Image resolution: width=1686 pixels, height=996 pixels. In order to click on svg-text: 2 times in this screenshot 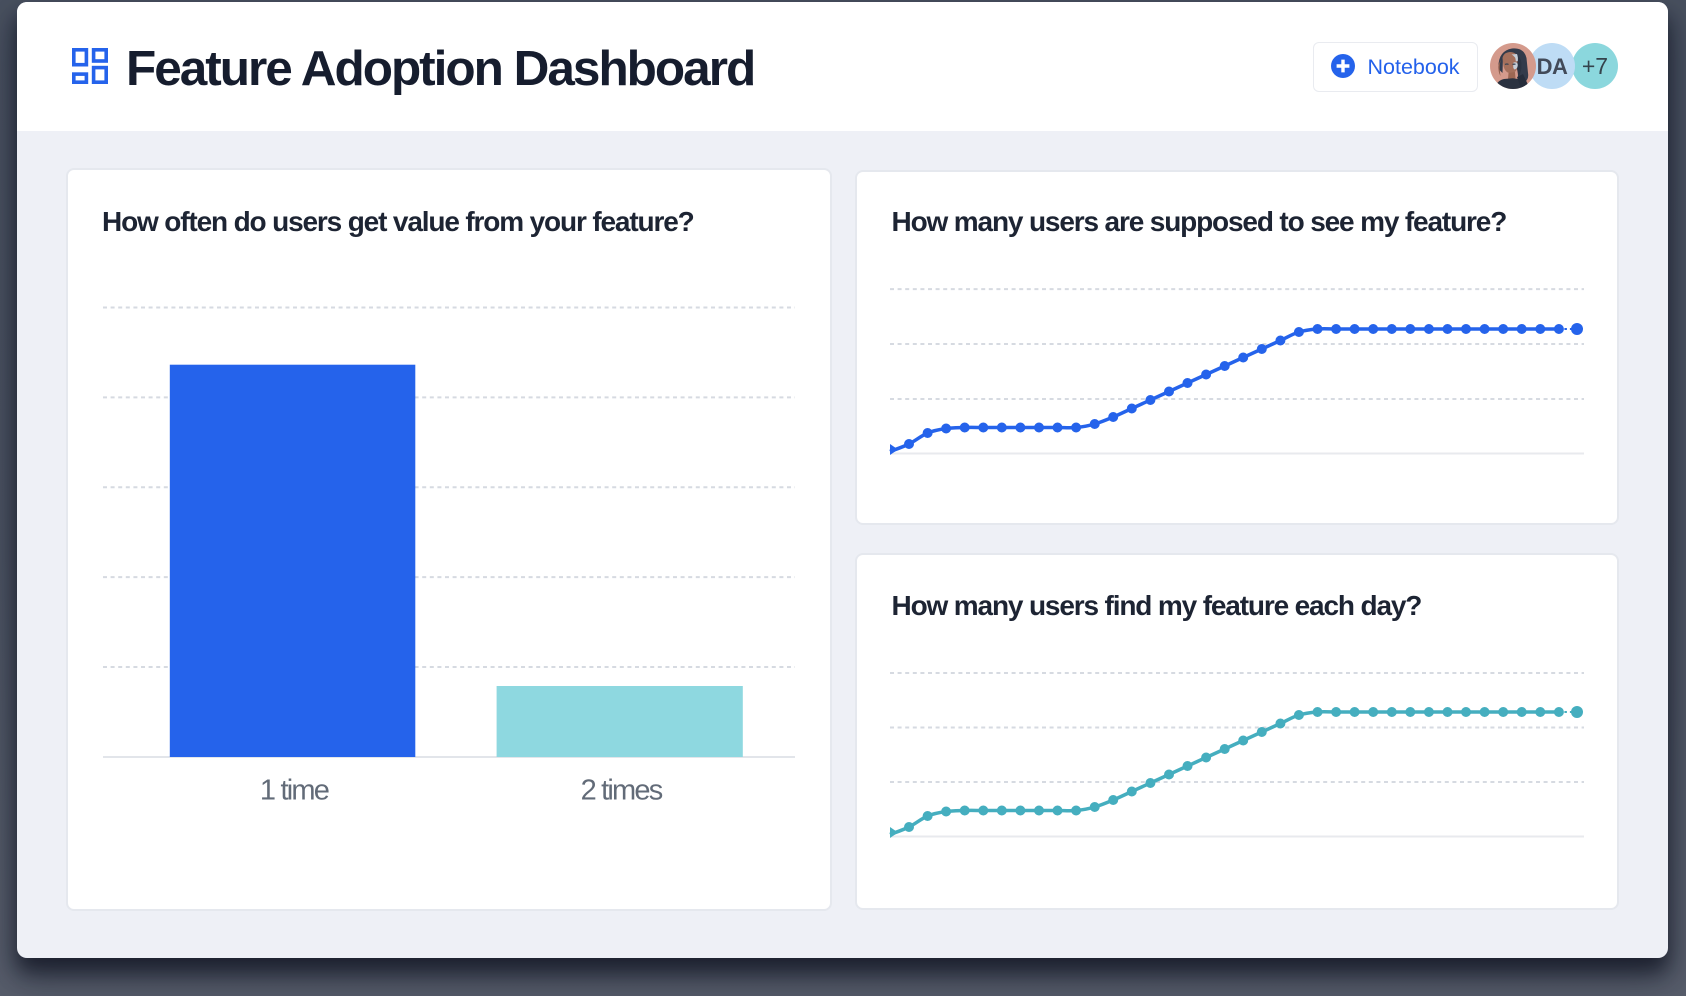, I will do `click(622, 791)`.